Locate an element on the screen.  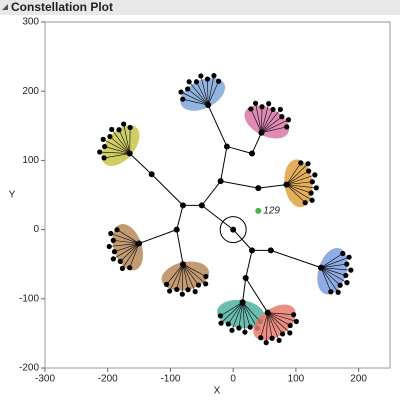
y-tick-label: 200 is located at coordinates (30, 91).